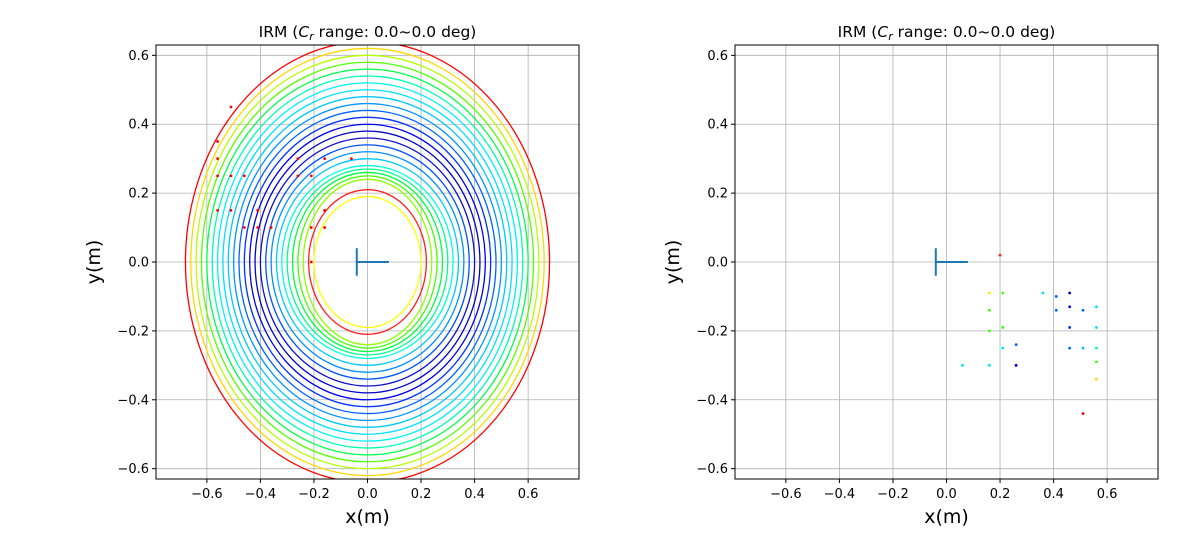 The height and width of the screenshot is (552, 1186). I want to click on y-tick-label: −0.6, so click(712, 469).